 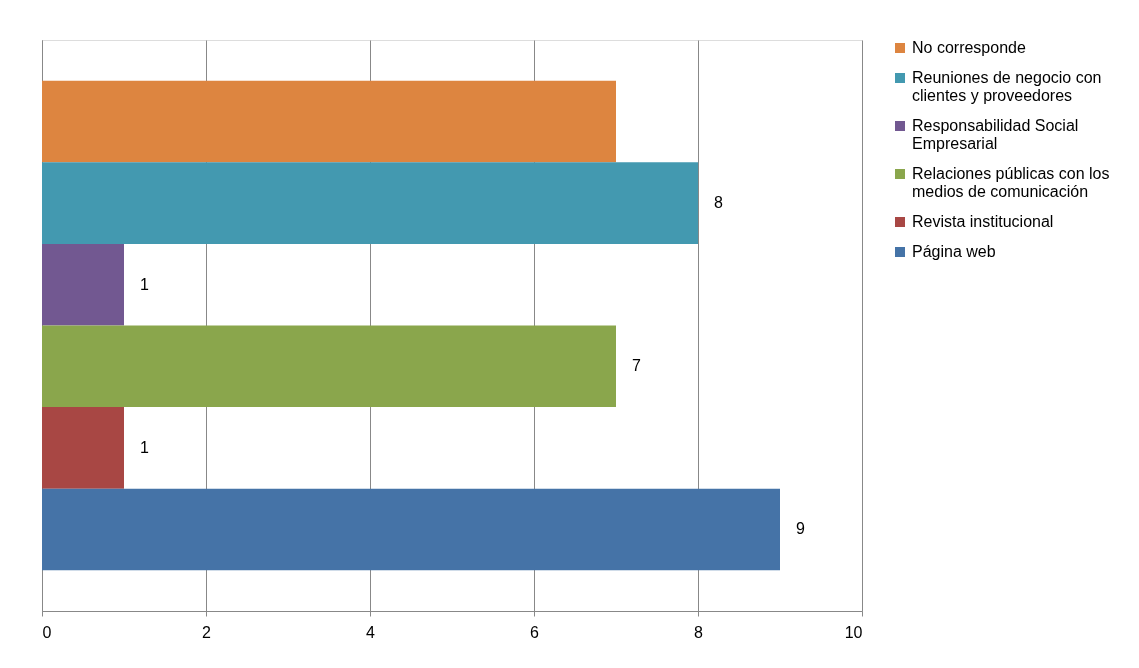 I want to click on x-tick-label: 6, so click(x=535, y=632).